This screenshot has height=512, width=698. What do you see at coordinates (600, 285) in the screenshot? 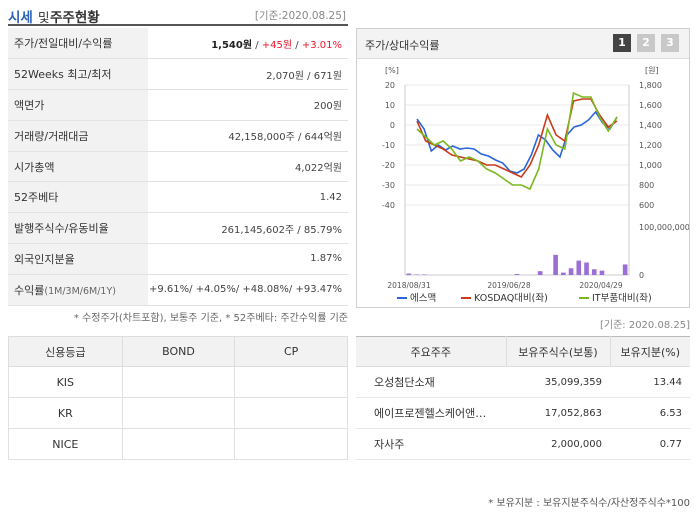
I see `x-tick-label: 2020/04/29` at bounding box center [600, 285].